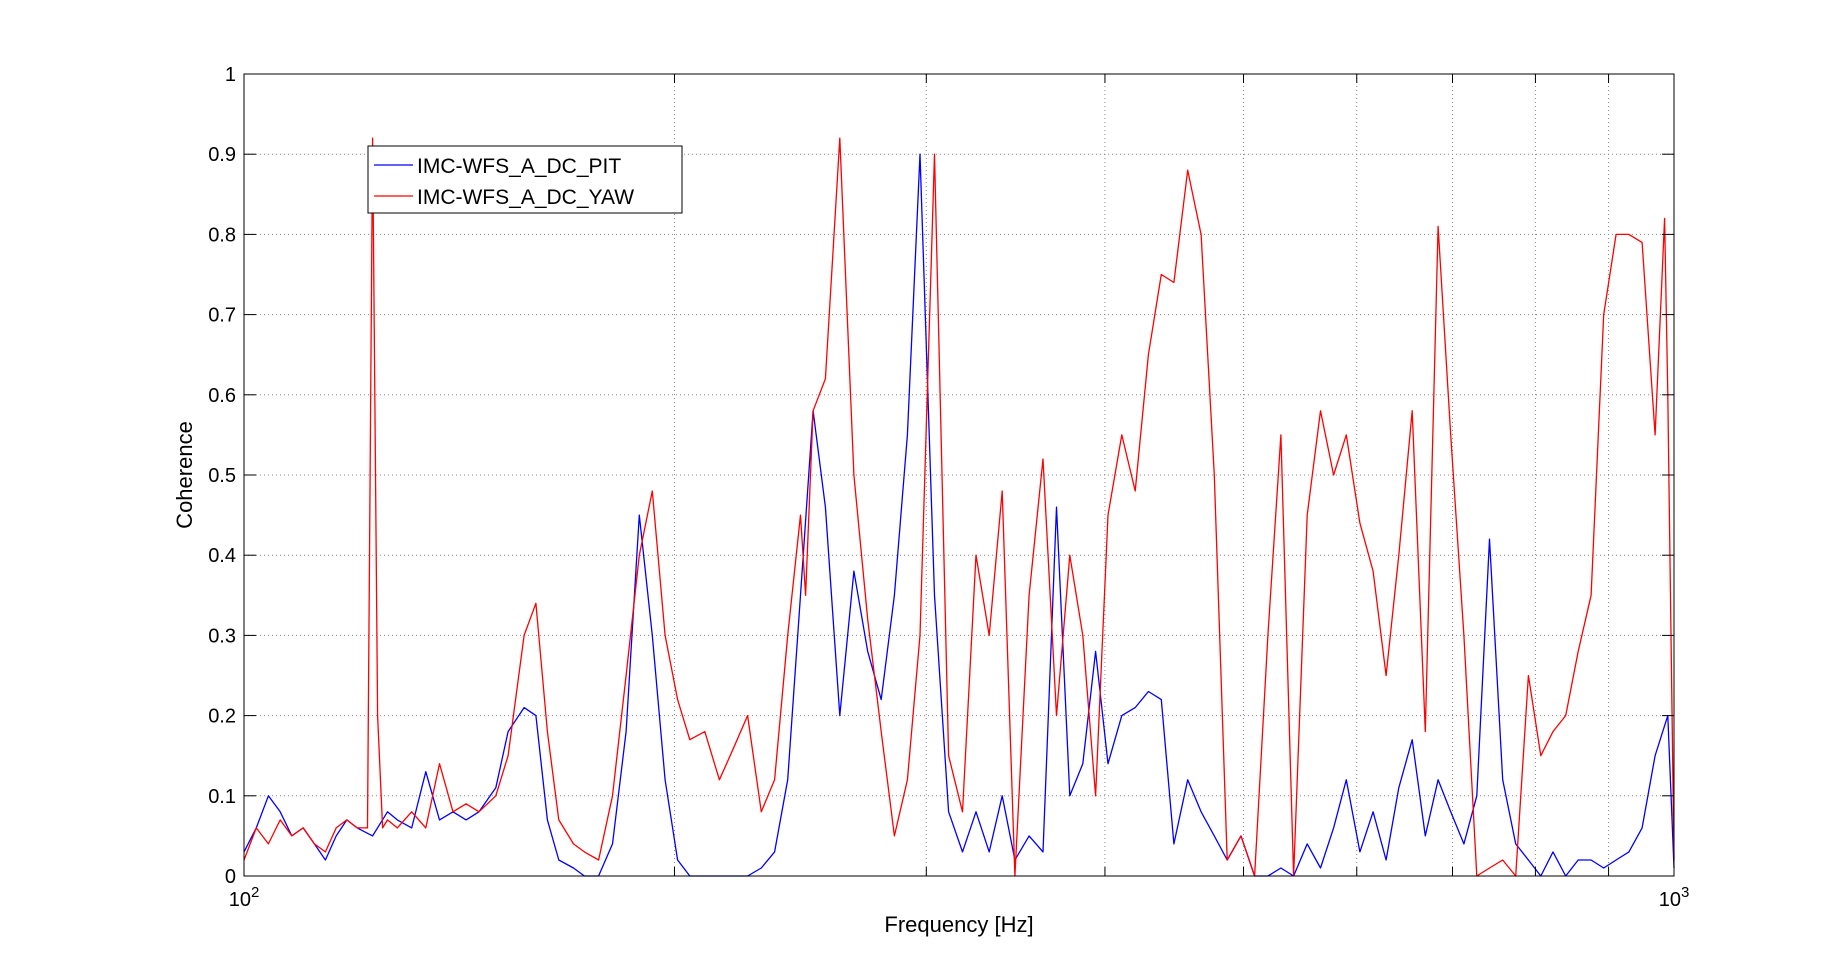  I want to click on y-axis-label: Coherence, so click(184, 475).